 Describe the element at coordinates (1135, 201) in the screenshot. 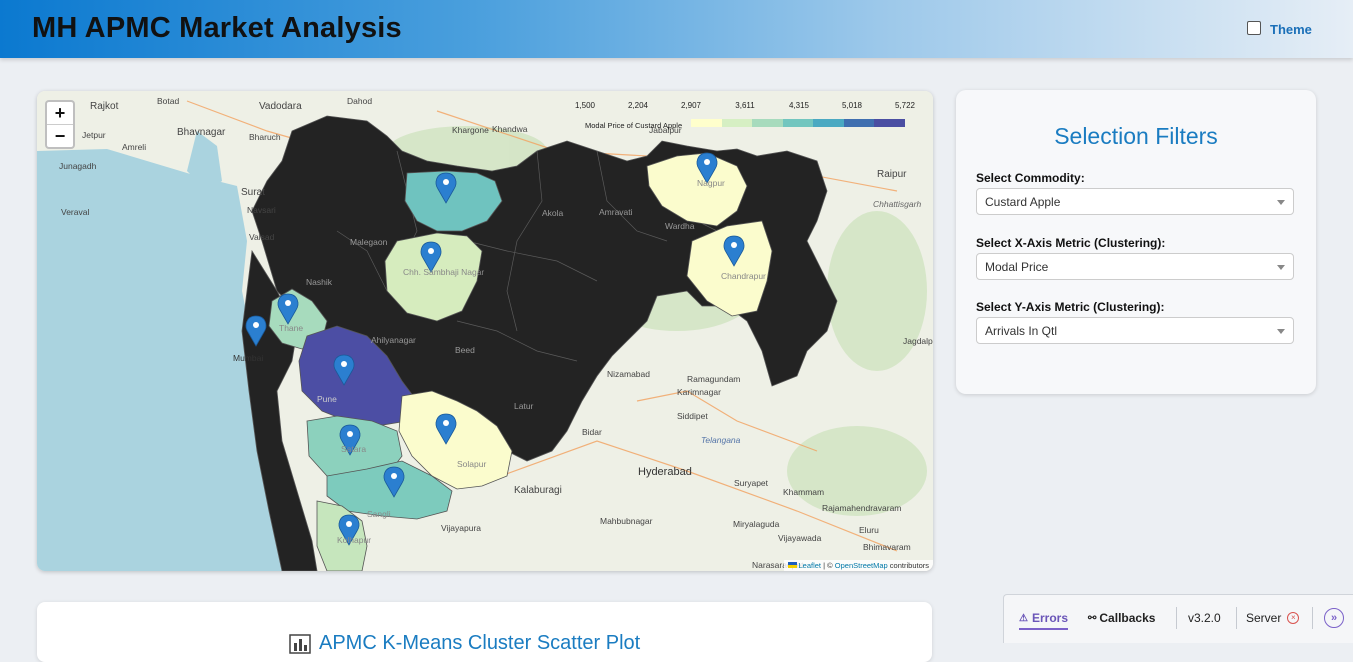

I see `commodity-select: Custard Apple` at that location.